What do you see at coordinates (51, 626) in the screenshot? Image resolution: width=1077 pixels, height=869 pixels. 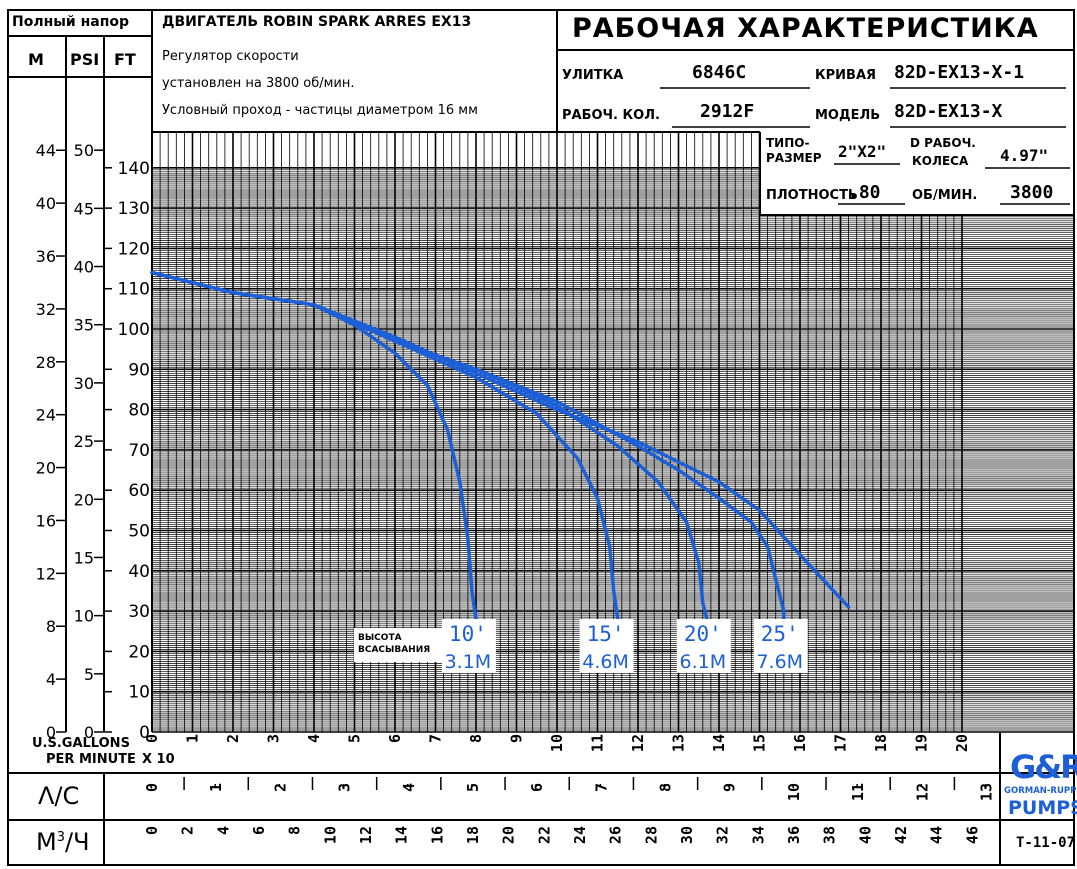 I see `m-tick-label: 8` at bounding box center [51, 626].